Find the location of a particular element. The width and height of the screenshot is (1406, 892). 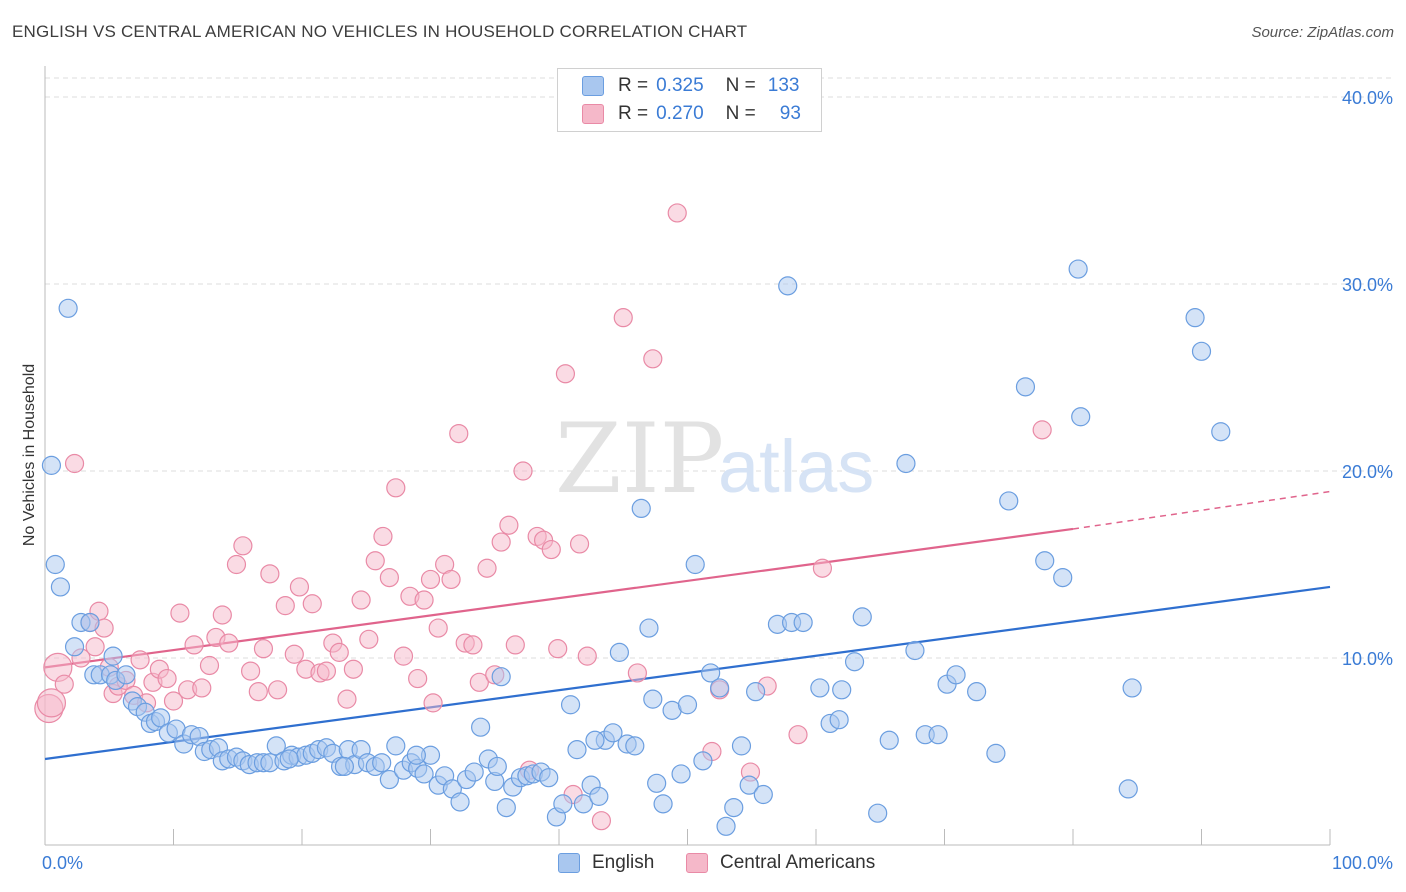

watermark-zip: ZIP is located at coordinates (639, 459).